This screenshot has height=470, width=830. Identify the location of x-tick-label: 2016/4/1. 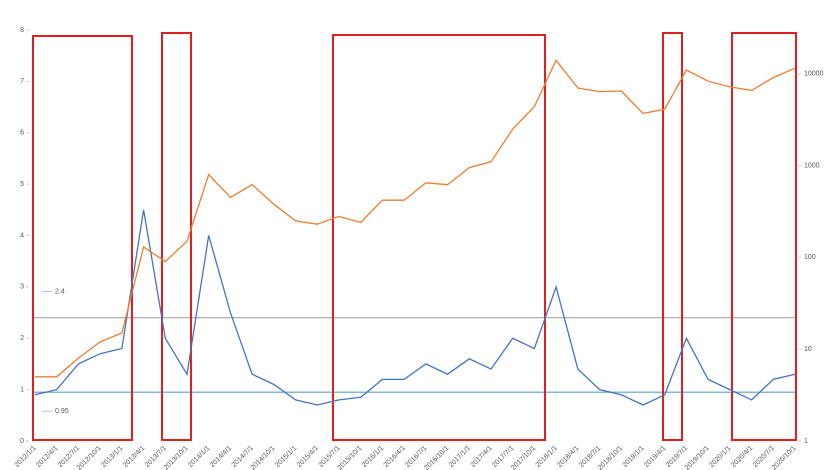
(395, 457).